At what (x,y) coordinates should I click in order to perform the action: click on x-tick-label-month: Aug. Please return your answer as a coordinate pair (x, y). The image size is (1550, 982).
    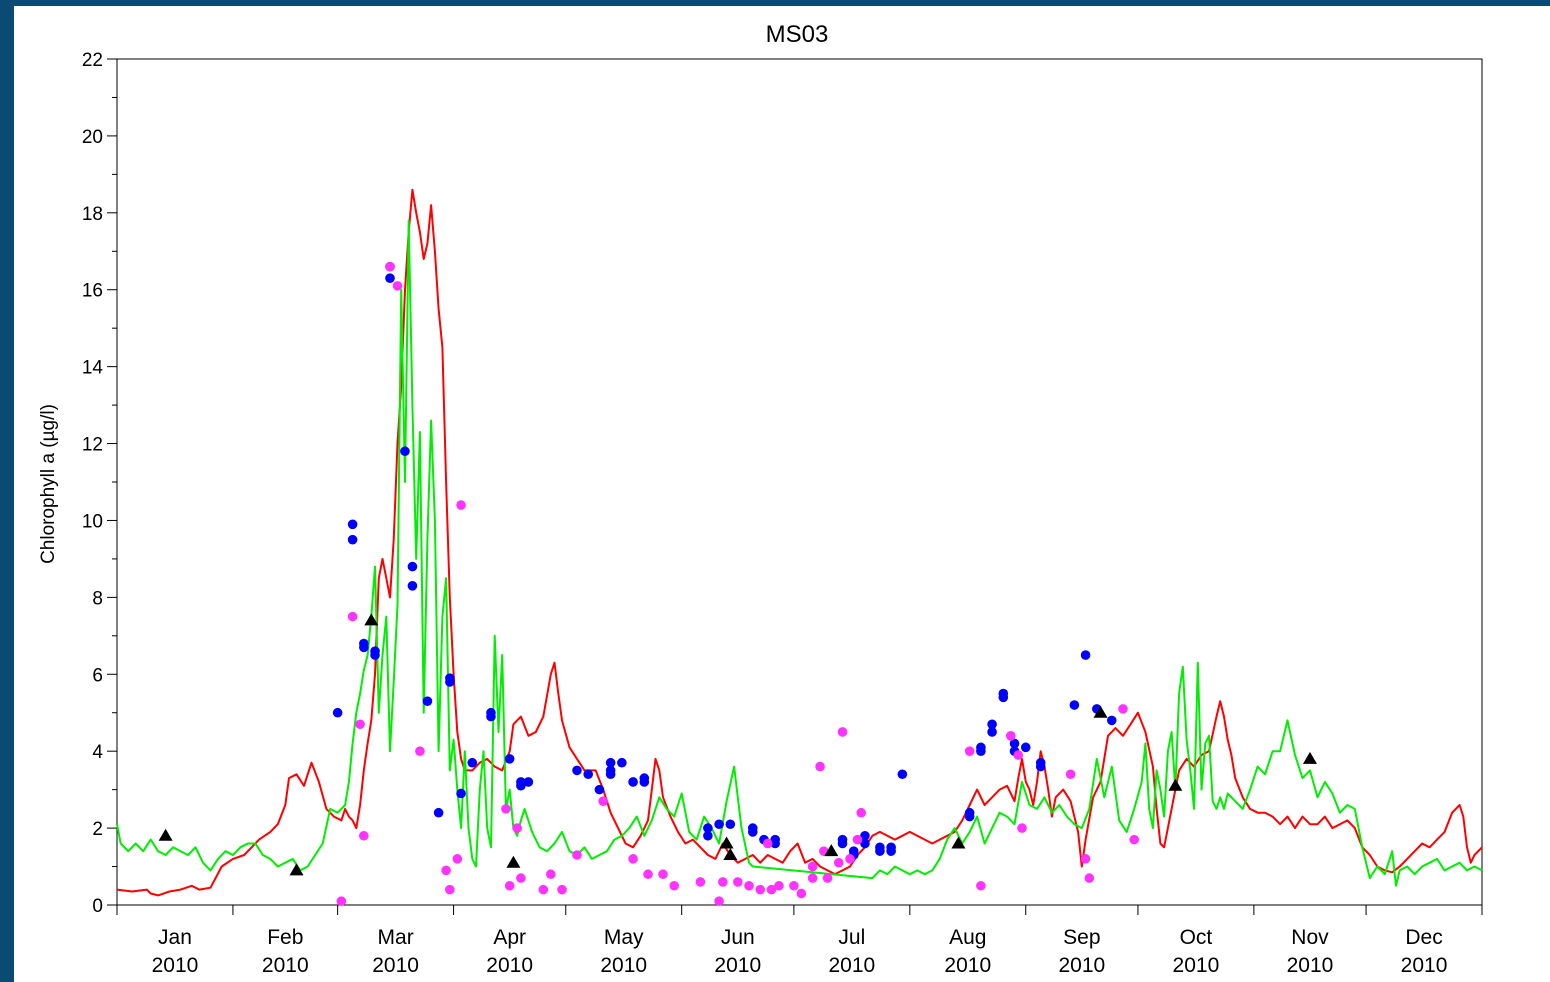
    Looking at the image, I should click on (967, 937).